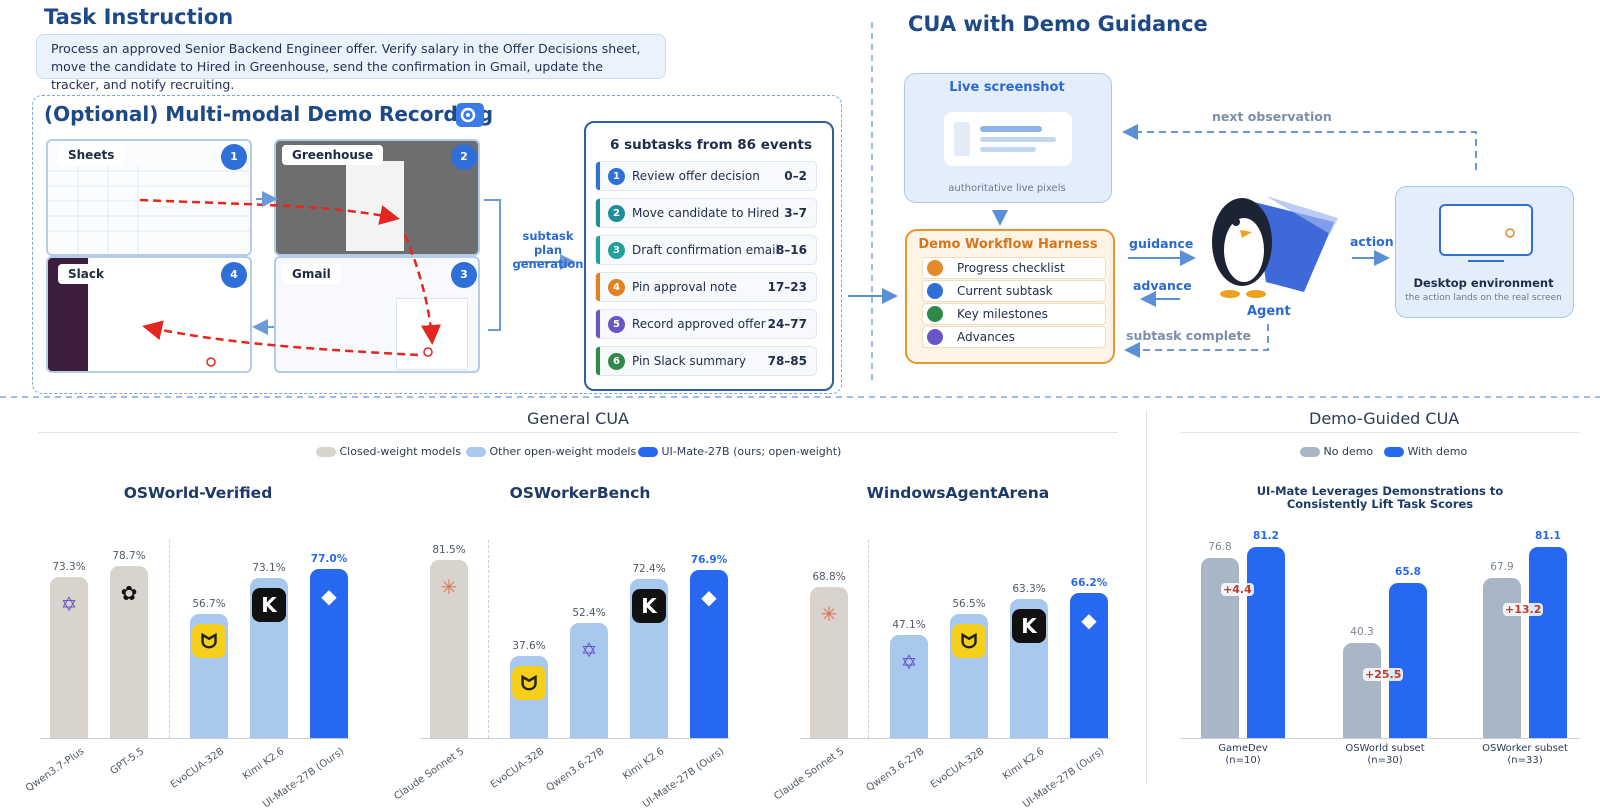 This screenshot has height=812, width=1600. Describe the element at coordinates (234, 275) in the screenshot. I see `step-badge-4: 4` at that location.